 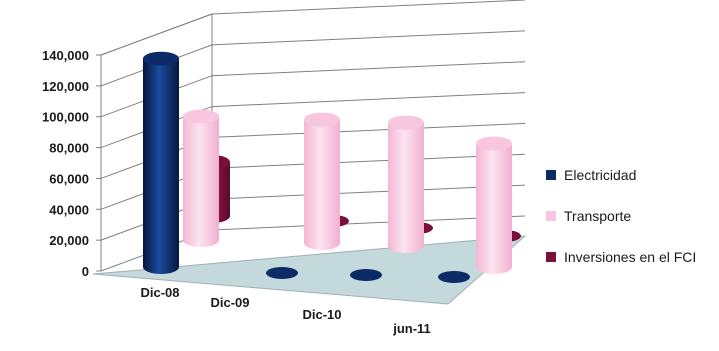 I want to click on legend-item: Transporte, so click(x=588, y=216).